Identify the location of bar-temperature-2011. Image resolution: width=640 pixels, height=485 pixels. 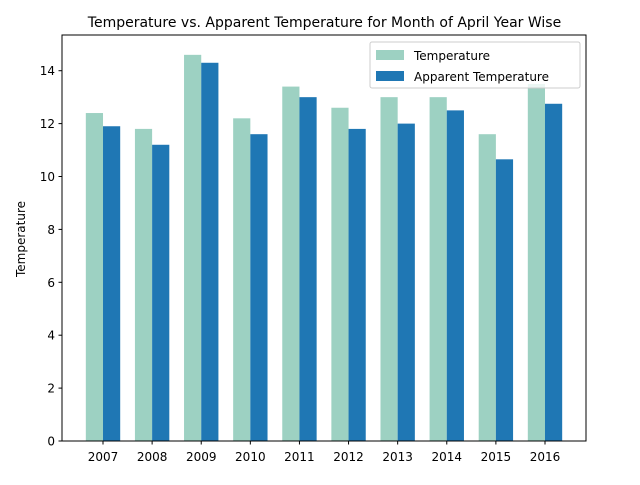
(291, 263).